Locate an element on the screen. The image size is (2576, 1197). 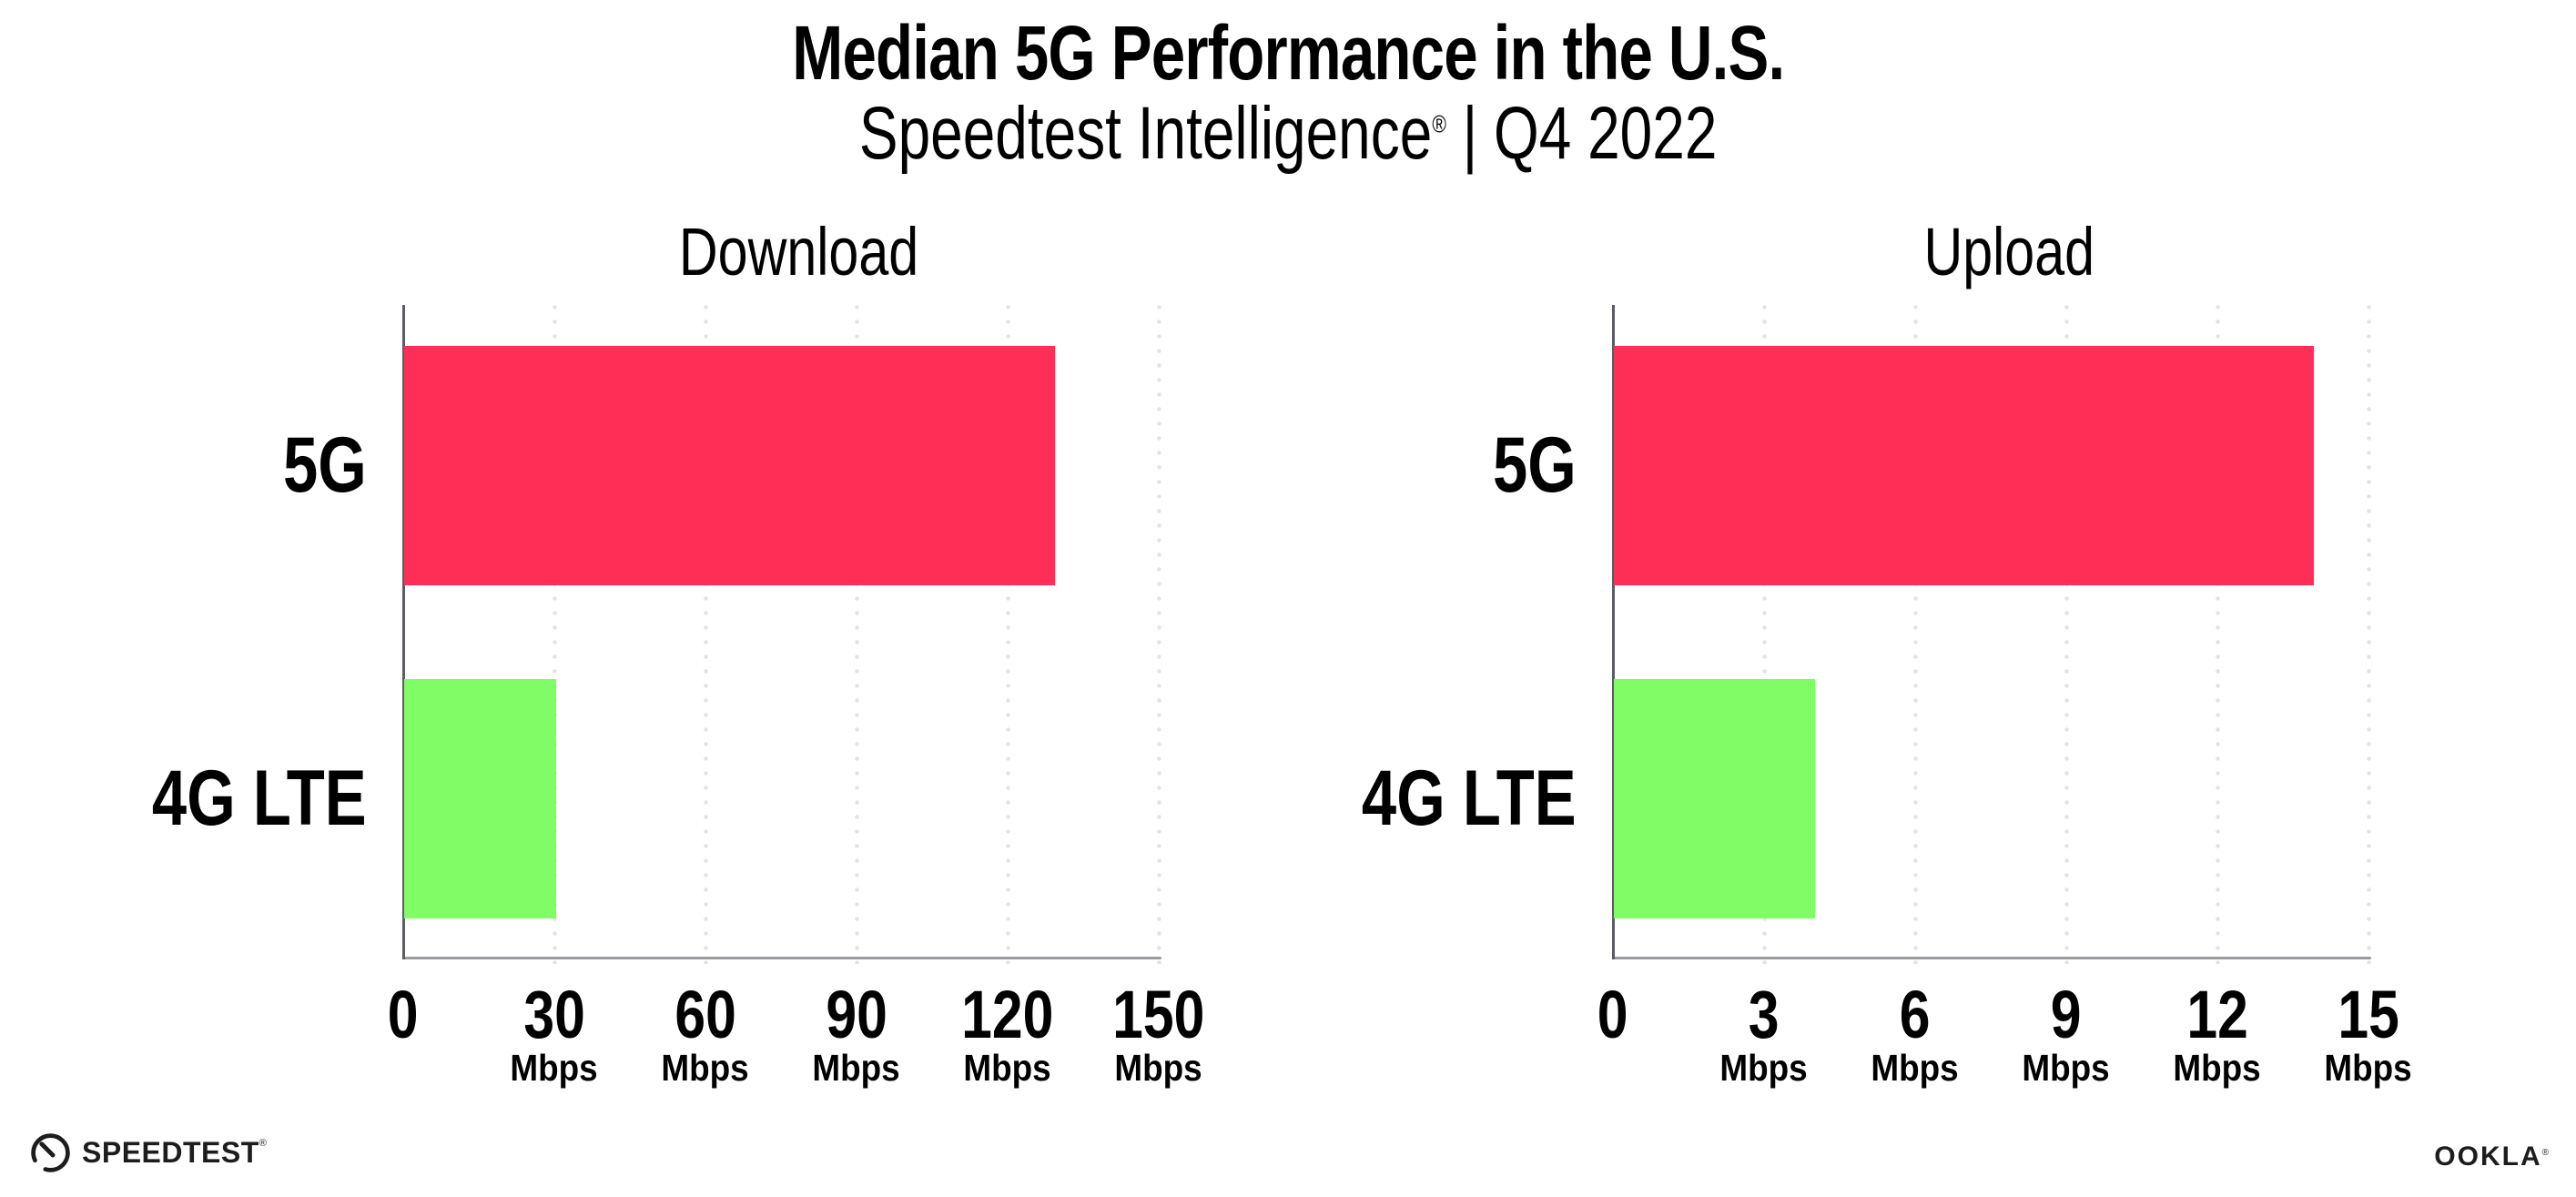
subplot-title-text: Upload is located at coordinates (2008, 251).